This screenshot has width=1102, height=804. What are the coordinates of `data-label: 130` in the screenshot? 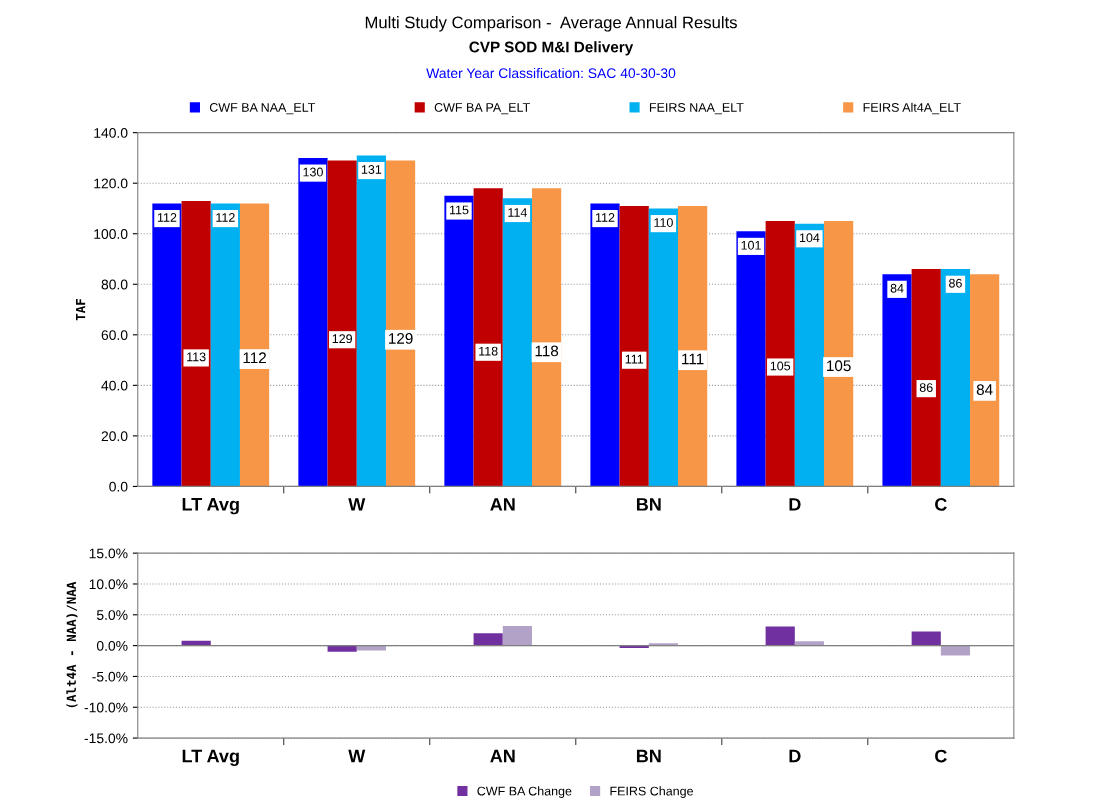 It's located at (313, 172).